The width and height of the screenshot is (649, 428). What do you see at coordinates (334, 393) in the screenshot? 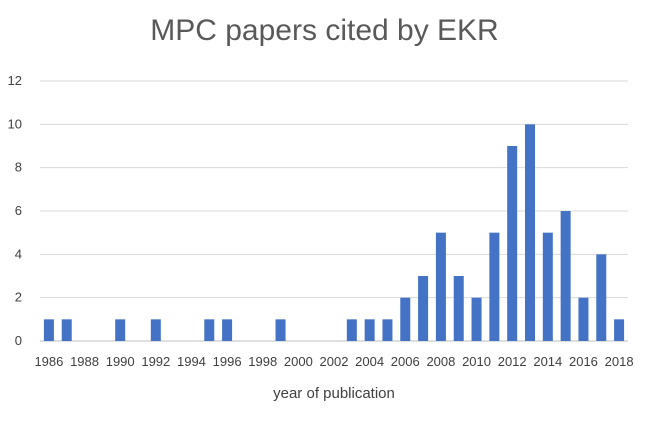
I see `x-axis-title: year of publication` at bounding box center [334, 393].